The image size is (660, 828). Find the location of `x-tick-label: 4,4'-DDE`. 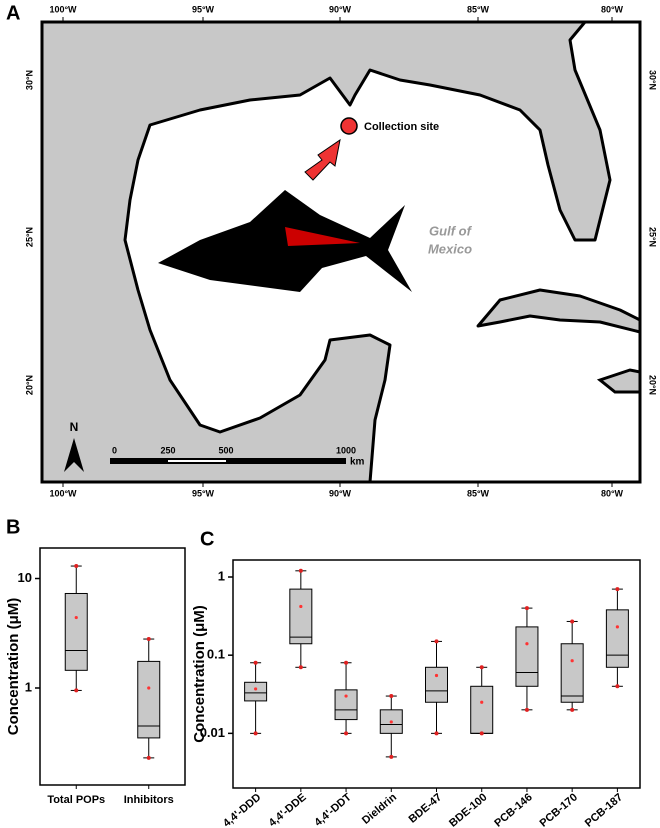

x-tick-label: 4,4'-DDE is located at coordinates (288, 809).